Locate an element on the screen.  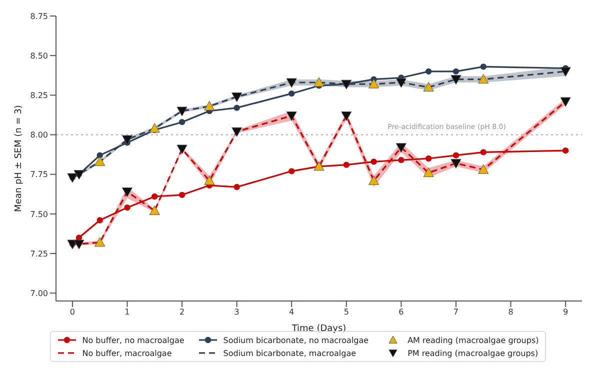
legend-label: Sodium bicarbonate, no macroalgae is located at coordinates (296, 340).